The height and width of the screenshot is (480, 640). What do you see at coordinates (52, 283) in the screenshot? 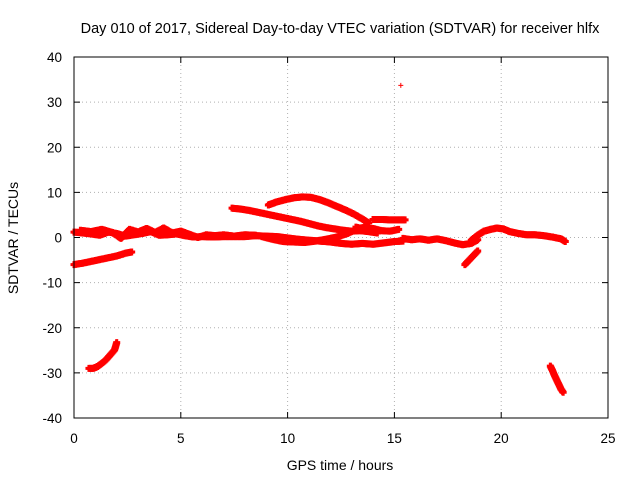
I see `y-tick-label: -10` at bounding box center [52, 283].